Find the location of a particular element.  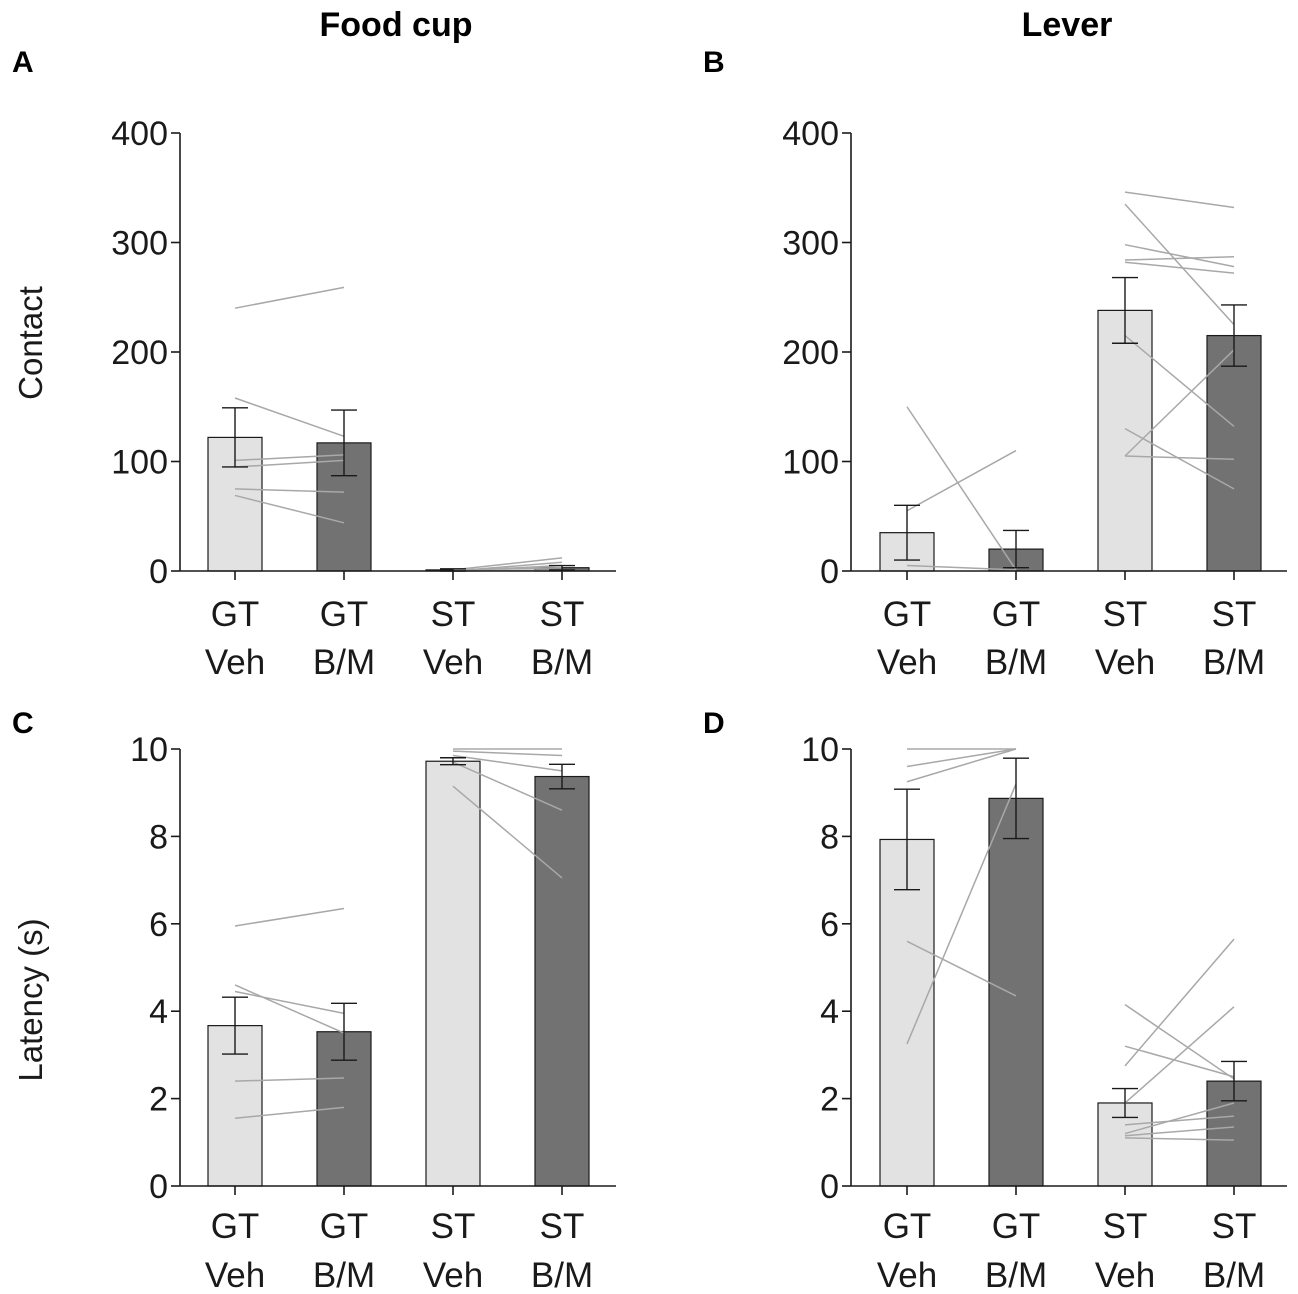

bar-gt-veh is located at coordinates (907, 1012).